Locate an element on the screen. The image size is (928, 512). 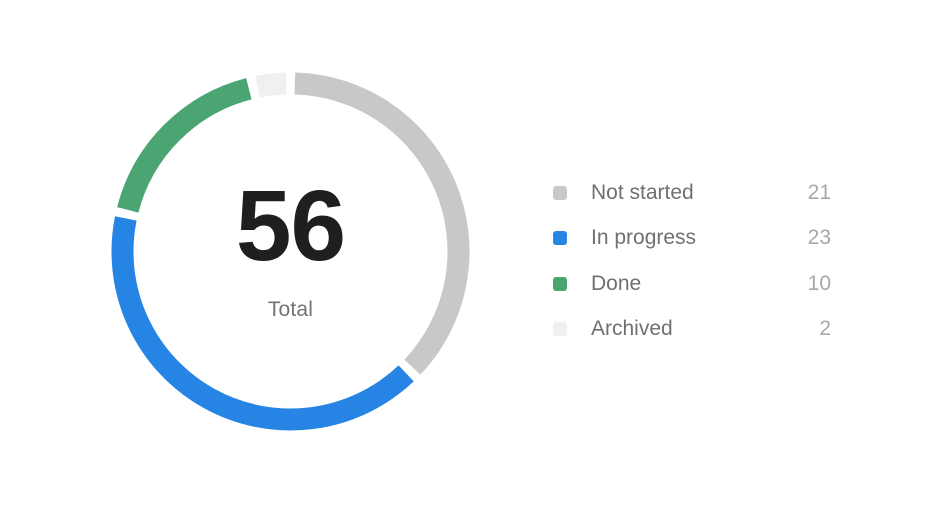
legend-item-not-started: Not started 21 is located at coordinates (692, 193).